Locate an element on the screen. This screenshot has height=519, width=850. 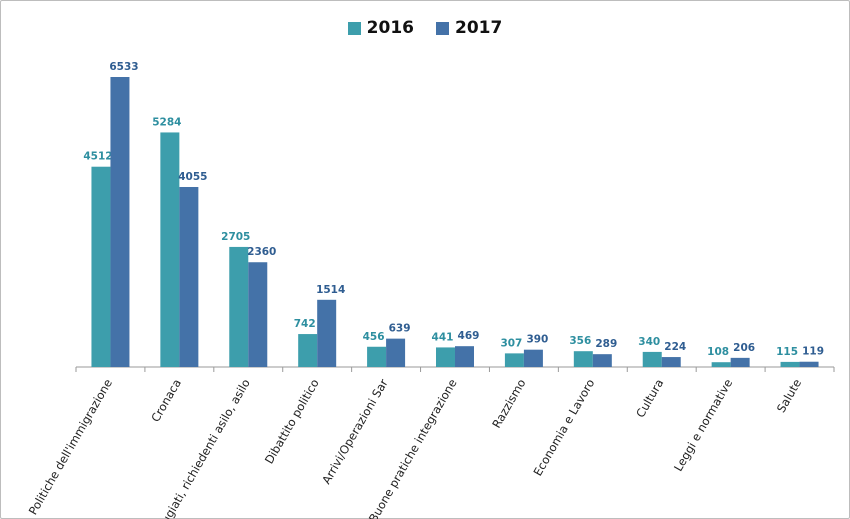
category-label-4: Arrivi/Operazioni Sar is located at coordinates (355, 431).